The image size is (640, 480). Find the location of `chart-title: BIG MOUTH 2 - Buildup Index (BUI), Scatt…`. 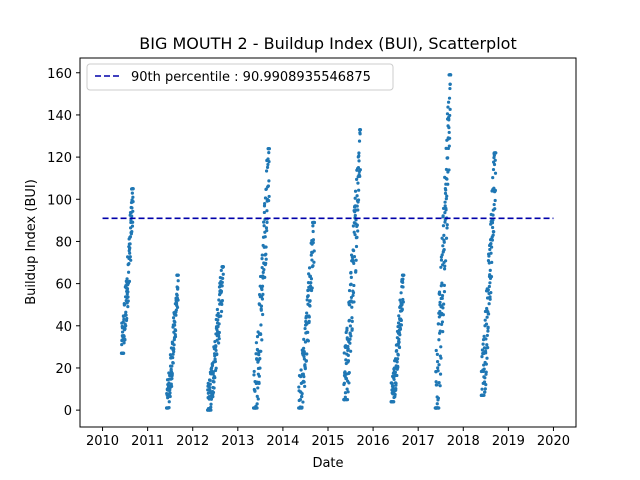

chart-title: BIG MOUTH 2 - Buildup Index (BUI), Scatt… is located at coordinates (327, 43).